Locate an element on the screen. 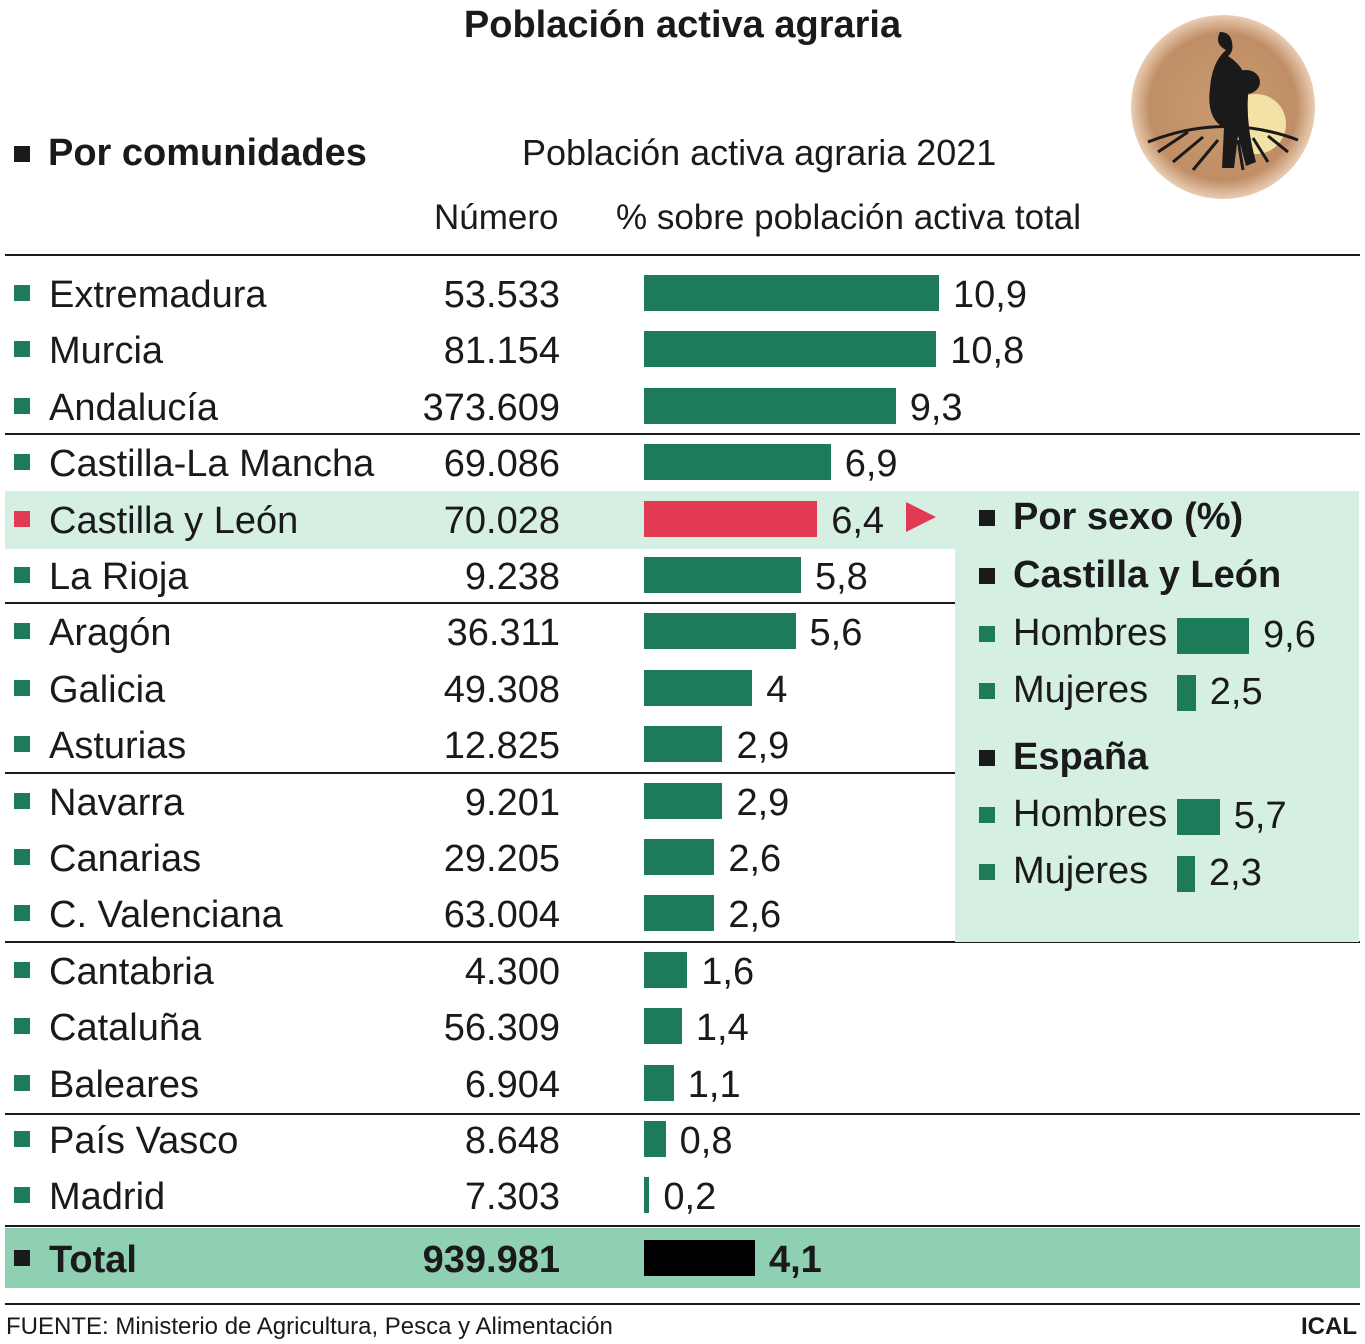 This screenshot has width=1365, height=1344. table-row: La Rioja 9.238 is located at coordinates (484, 575).